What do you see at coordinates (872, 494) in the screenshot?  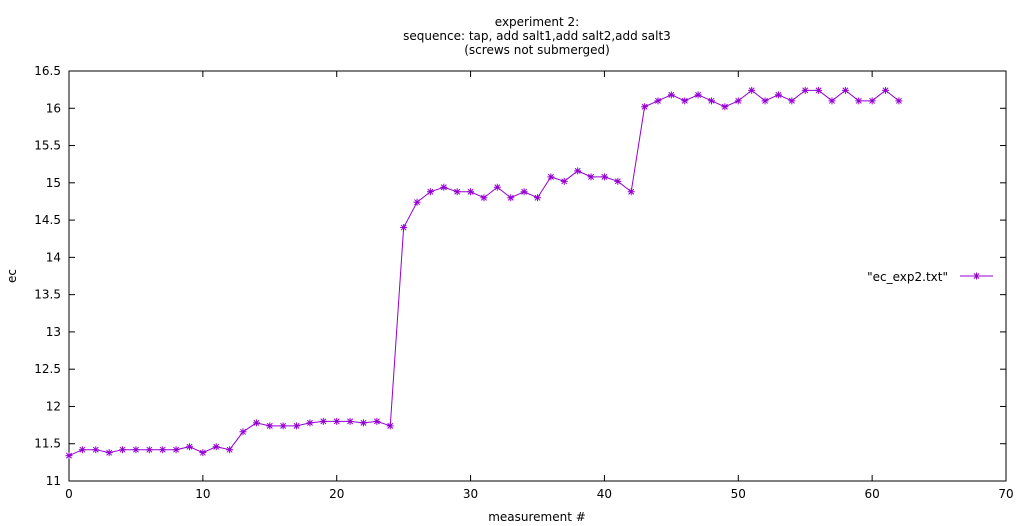 I see `x-tick-label: 60` at bounding box center [872, 494].